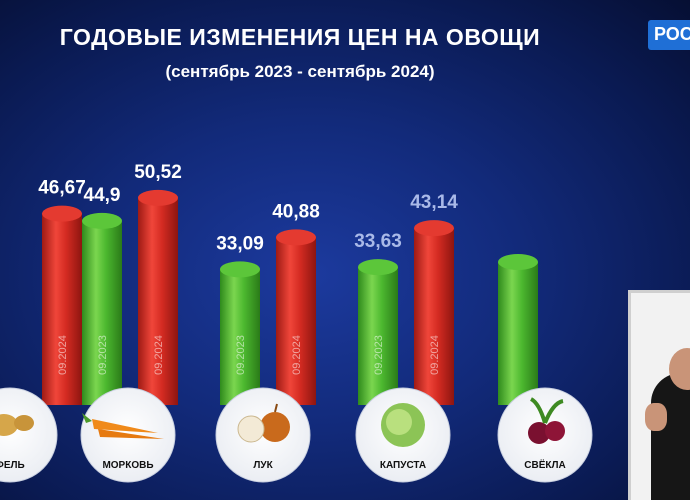 This screenshot has height=500, width=690. I want to click on channel-logo: РОС, so click(669, 35).